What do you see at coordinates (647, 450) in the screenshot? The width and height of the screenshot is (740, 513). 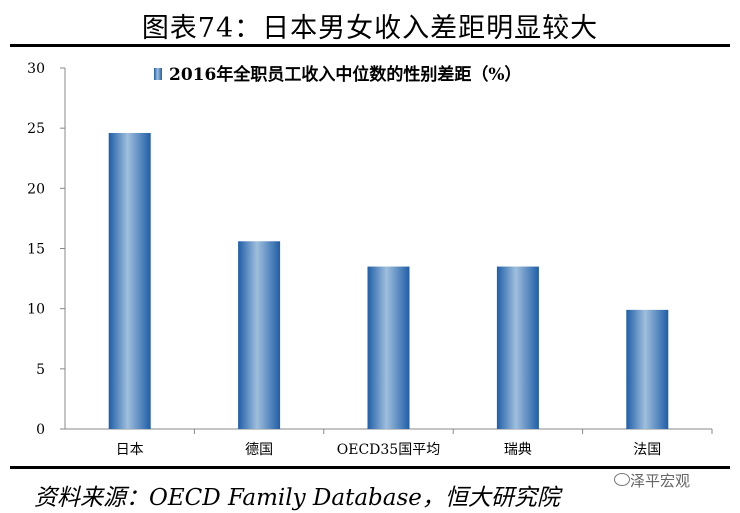 I see `x-tick-label: 法国` at bounding box center [647, 450].